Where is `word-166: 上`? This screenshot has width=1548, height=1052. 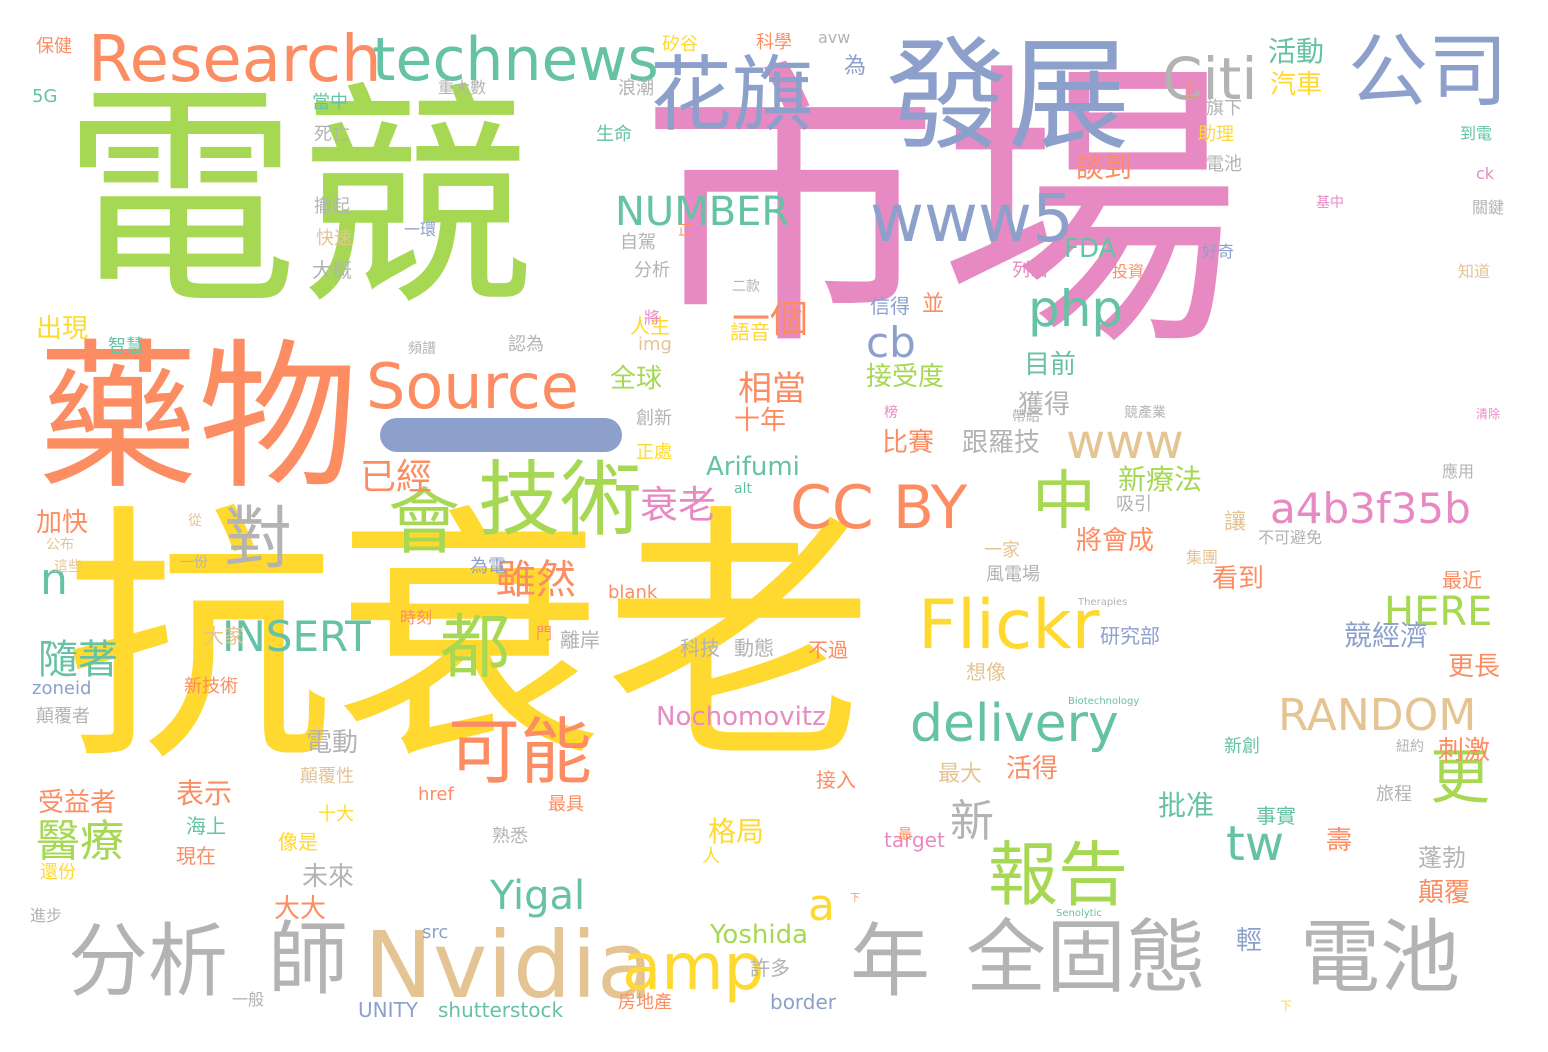
word-166: 上 is located at coordinates (1190, 90).